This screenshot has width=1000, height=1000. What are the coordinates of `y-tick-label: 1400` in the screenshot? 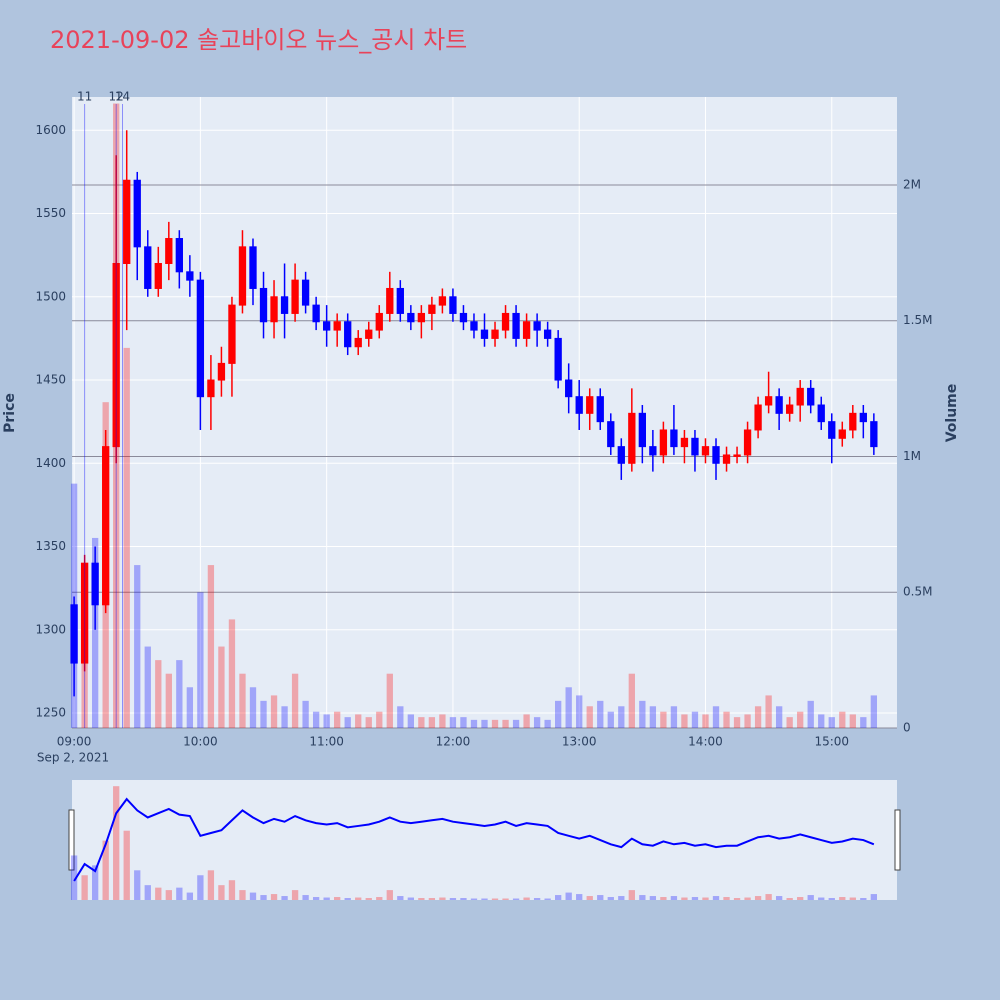 It's located at (50, 463).